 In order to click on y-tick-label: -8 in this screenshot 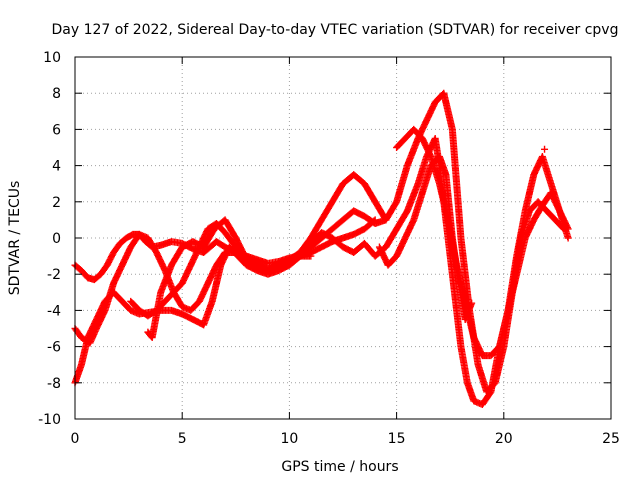, I will do `click(54, 384)`.